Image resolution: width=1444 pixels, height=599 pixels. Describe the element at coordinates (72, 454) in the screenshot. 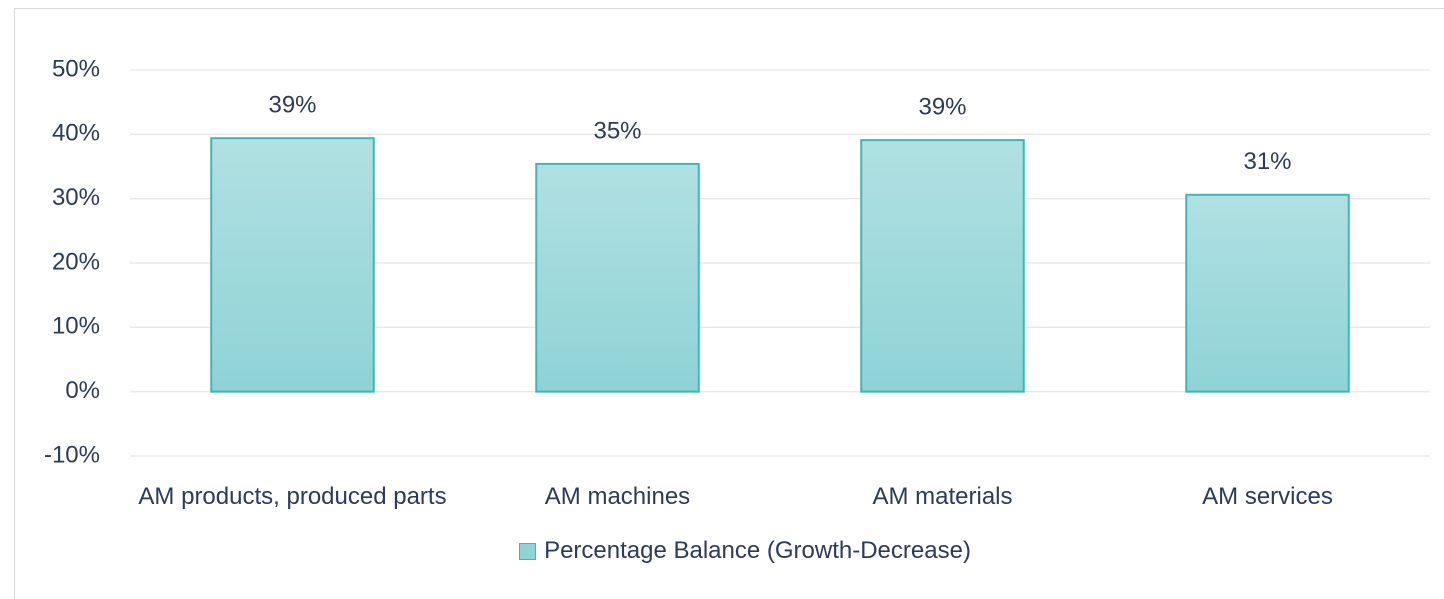

I see `y-tick-label: -10%` at that location.